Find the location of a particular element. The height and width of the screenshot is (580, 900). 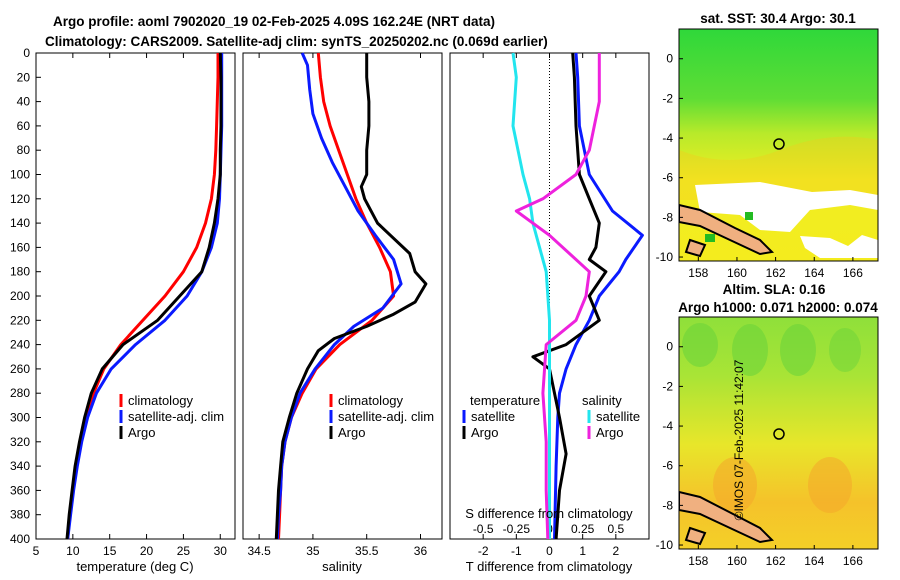

series-line-argo is located at coordinates (351, 296).